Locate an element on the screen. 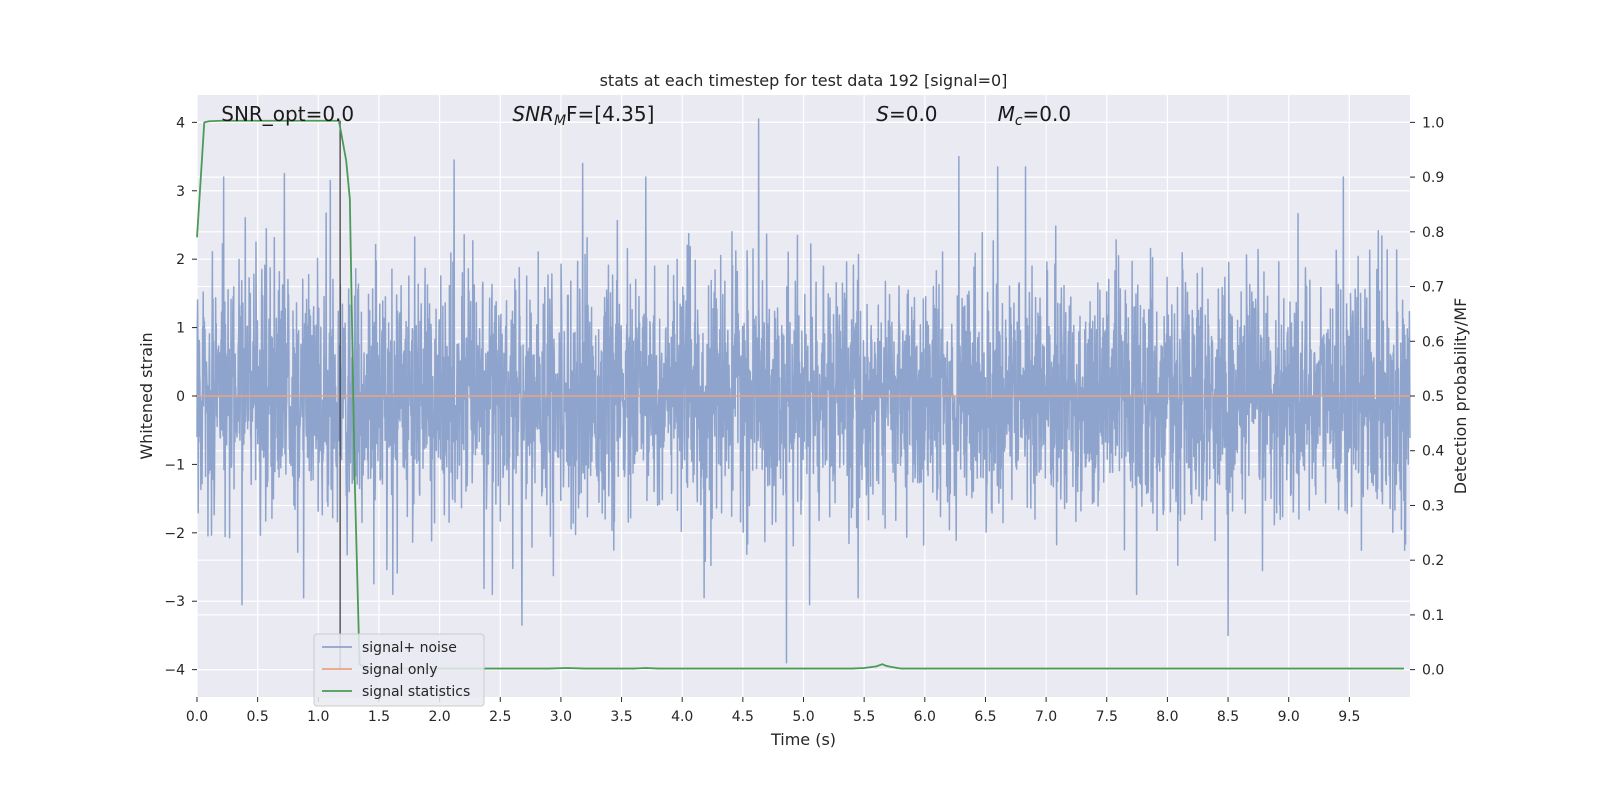 The height and width of the screenshot is (800, 1600). x-tick-label: 9.5 is located at coordinates (1349, 717).